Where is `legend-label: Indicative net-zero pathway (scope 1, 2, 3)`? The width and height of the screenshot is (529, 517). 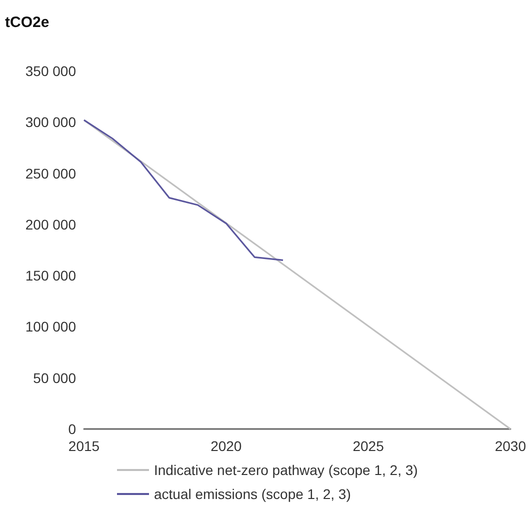 legend-label: Indicative net-zero pathway (scope 1, 2, 3) is located at coordinates (286, 470).